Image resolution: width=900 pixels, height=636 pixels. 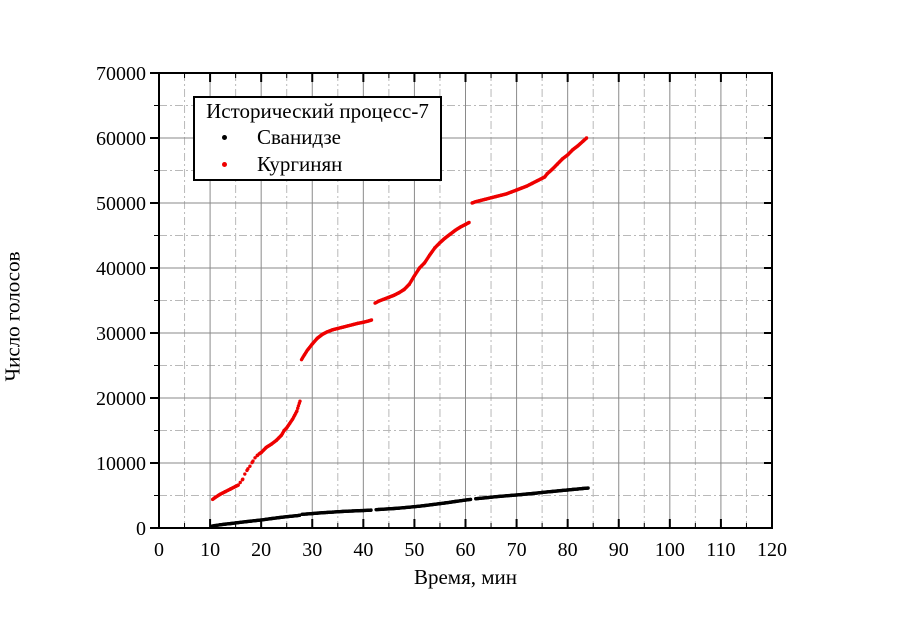 What do you see at coordinates (121, 204) in the screenshot?
I see `svg-text: 50000` at bounding box center [121, 204].